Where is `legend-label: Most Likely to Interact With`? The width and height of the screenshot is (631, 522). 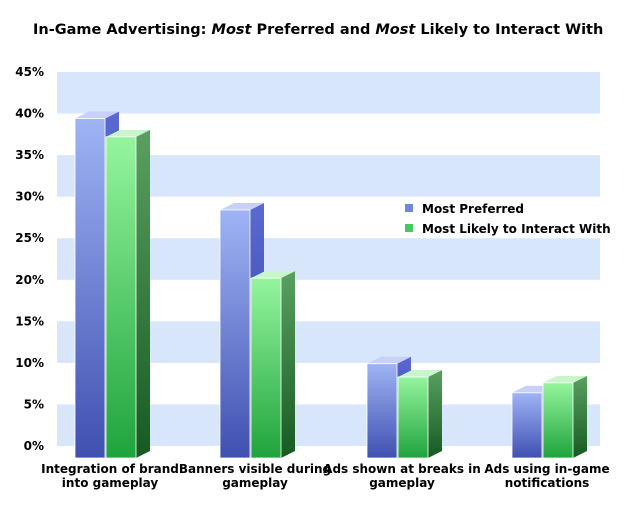 legend-label: Most Likely to Interact With is located at coordinates (516, 229).